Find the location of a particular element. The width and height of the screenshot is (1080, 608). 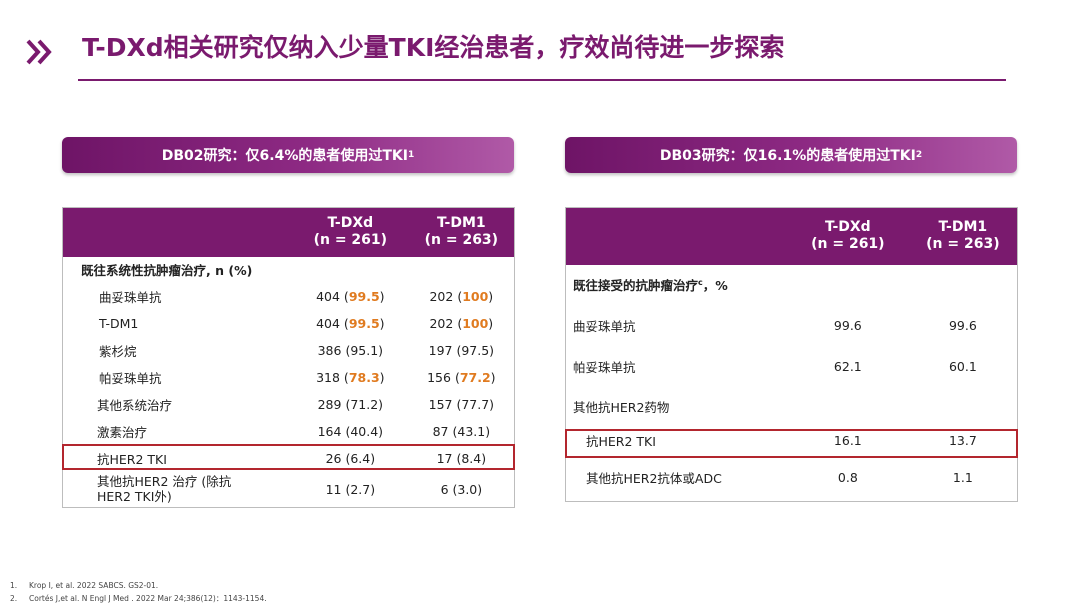

row-label: 激素治疗 is located at coordinates (122, 432).